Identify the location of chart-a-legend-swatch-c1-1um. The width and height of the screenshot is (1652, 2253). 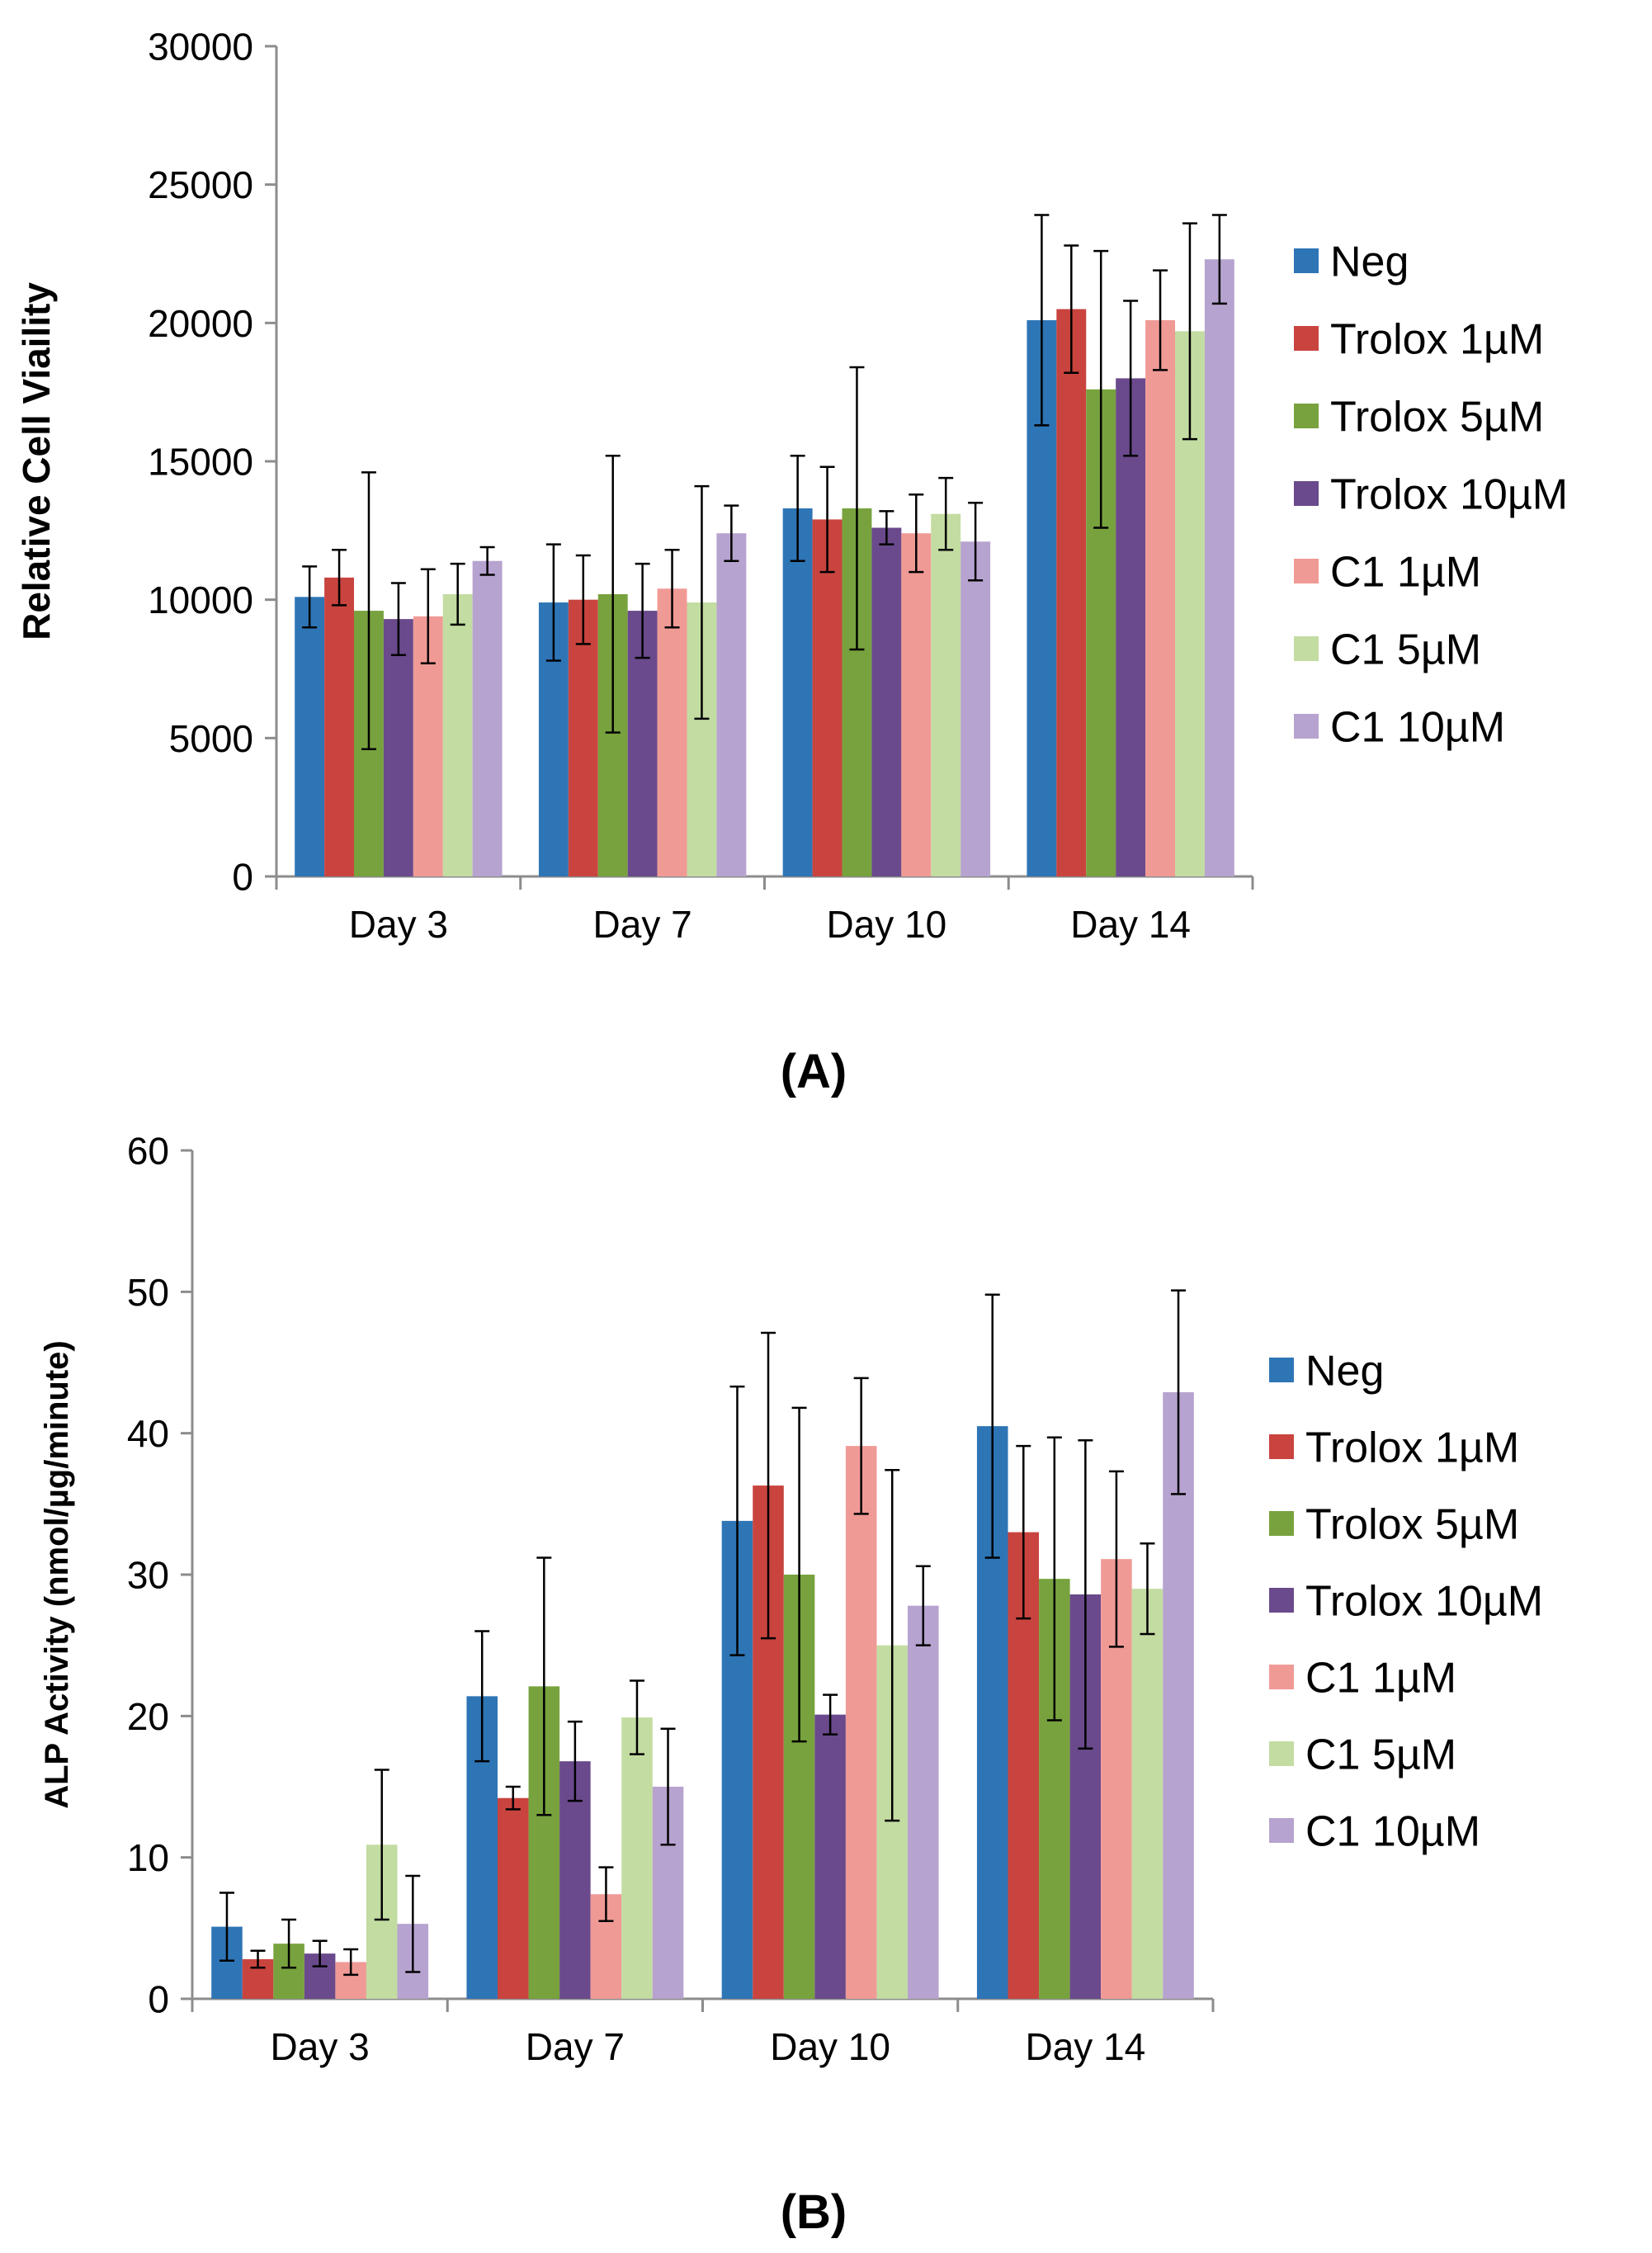
(1307, 571).